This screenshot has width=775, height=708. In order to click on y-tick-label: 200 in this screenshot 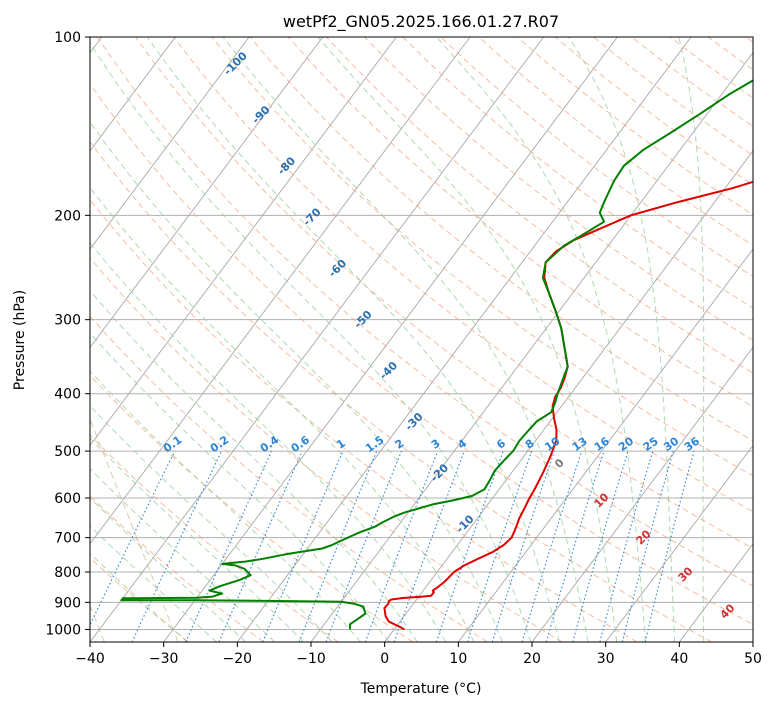, I will do `click(67, 216)`.